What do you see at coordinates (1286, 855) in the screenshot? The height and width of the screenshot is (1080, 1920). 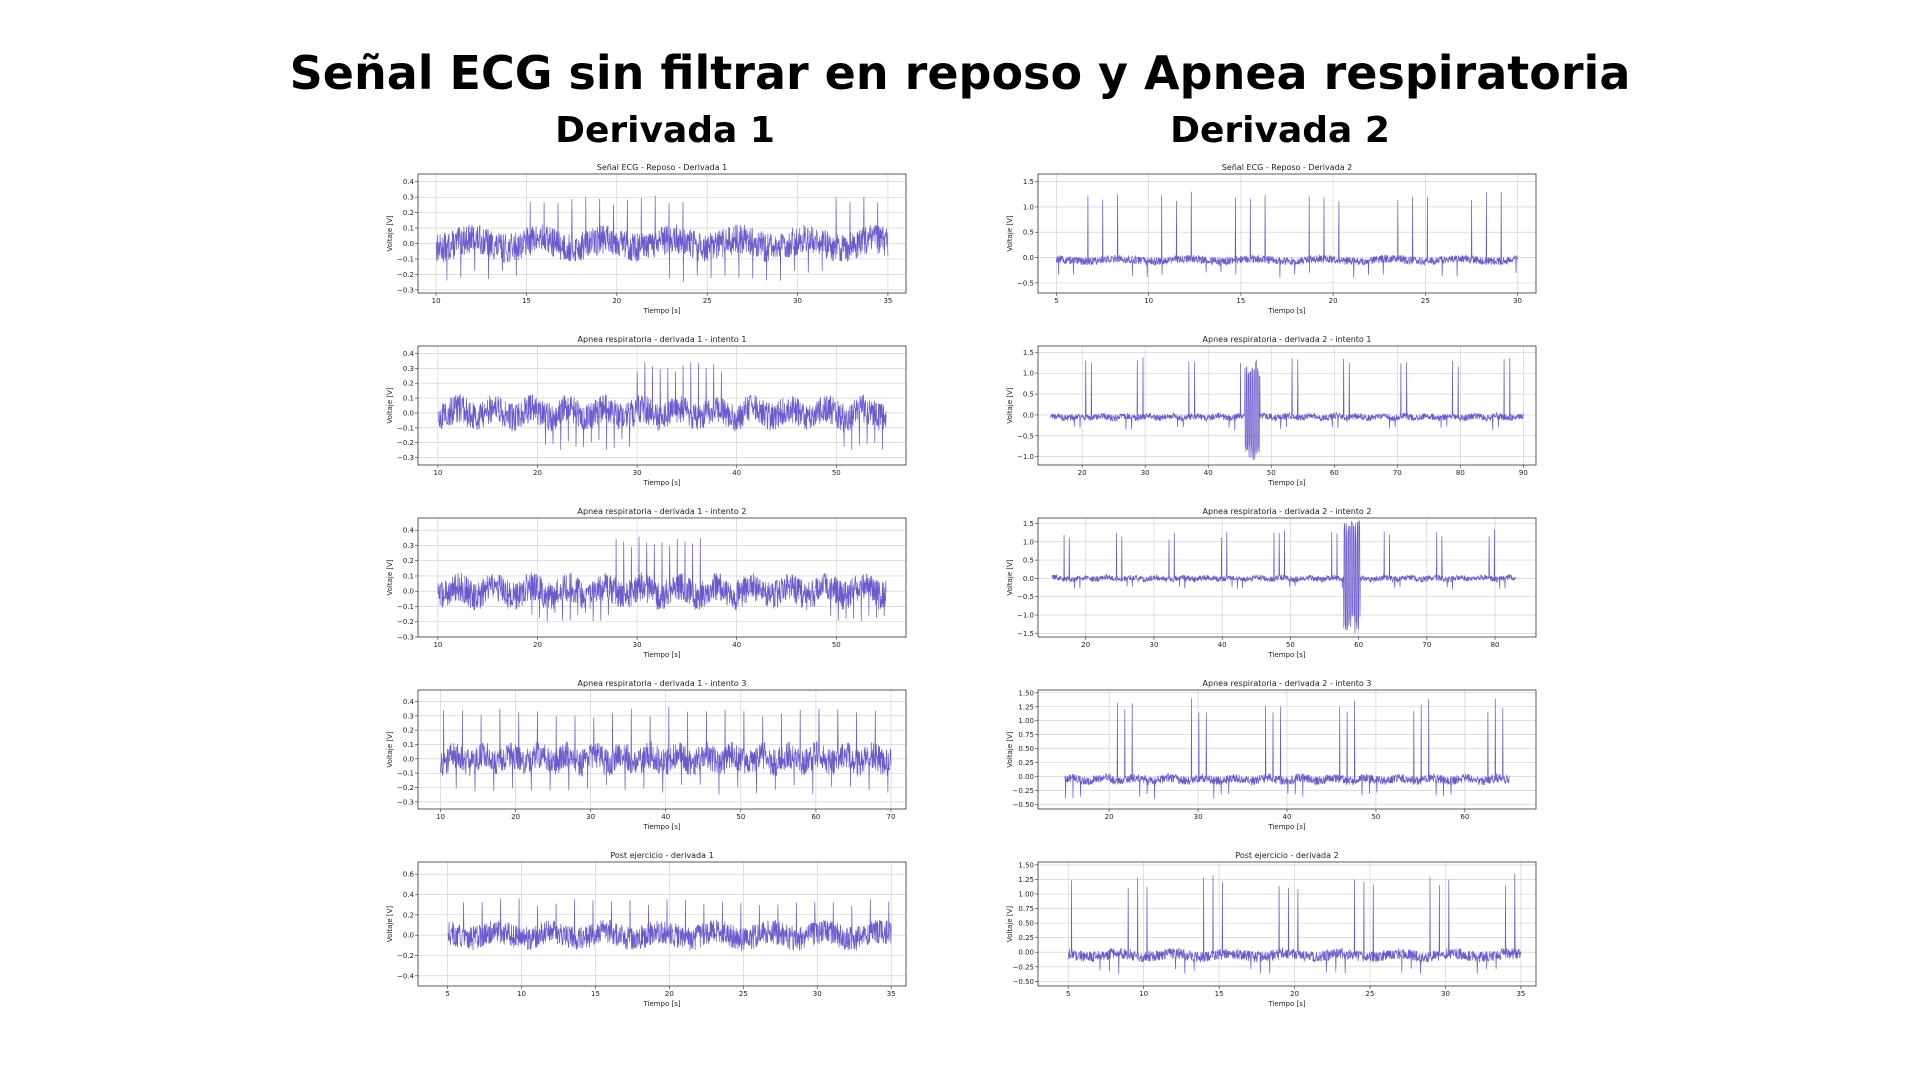 I see `chart-title: Post ejercicio - derivada 2` at bounding box center [1286, 855].